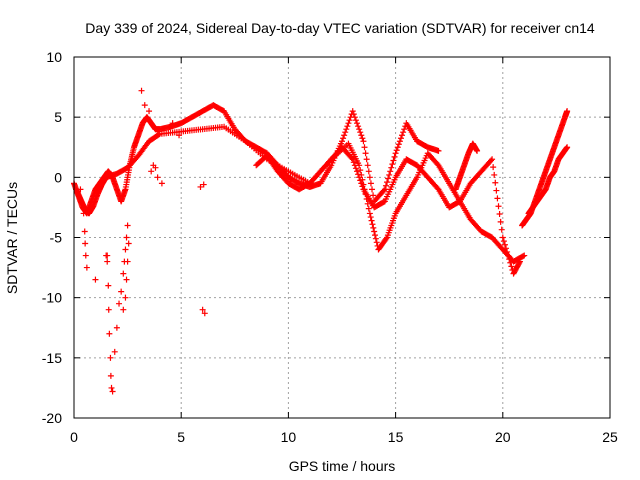 The width and height of the screenshot is (640, 480). I want to click on y-tick-label: -15, so click(52, 358).